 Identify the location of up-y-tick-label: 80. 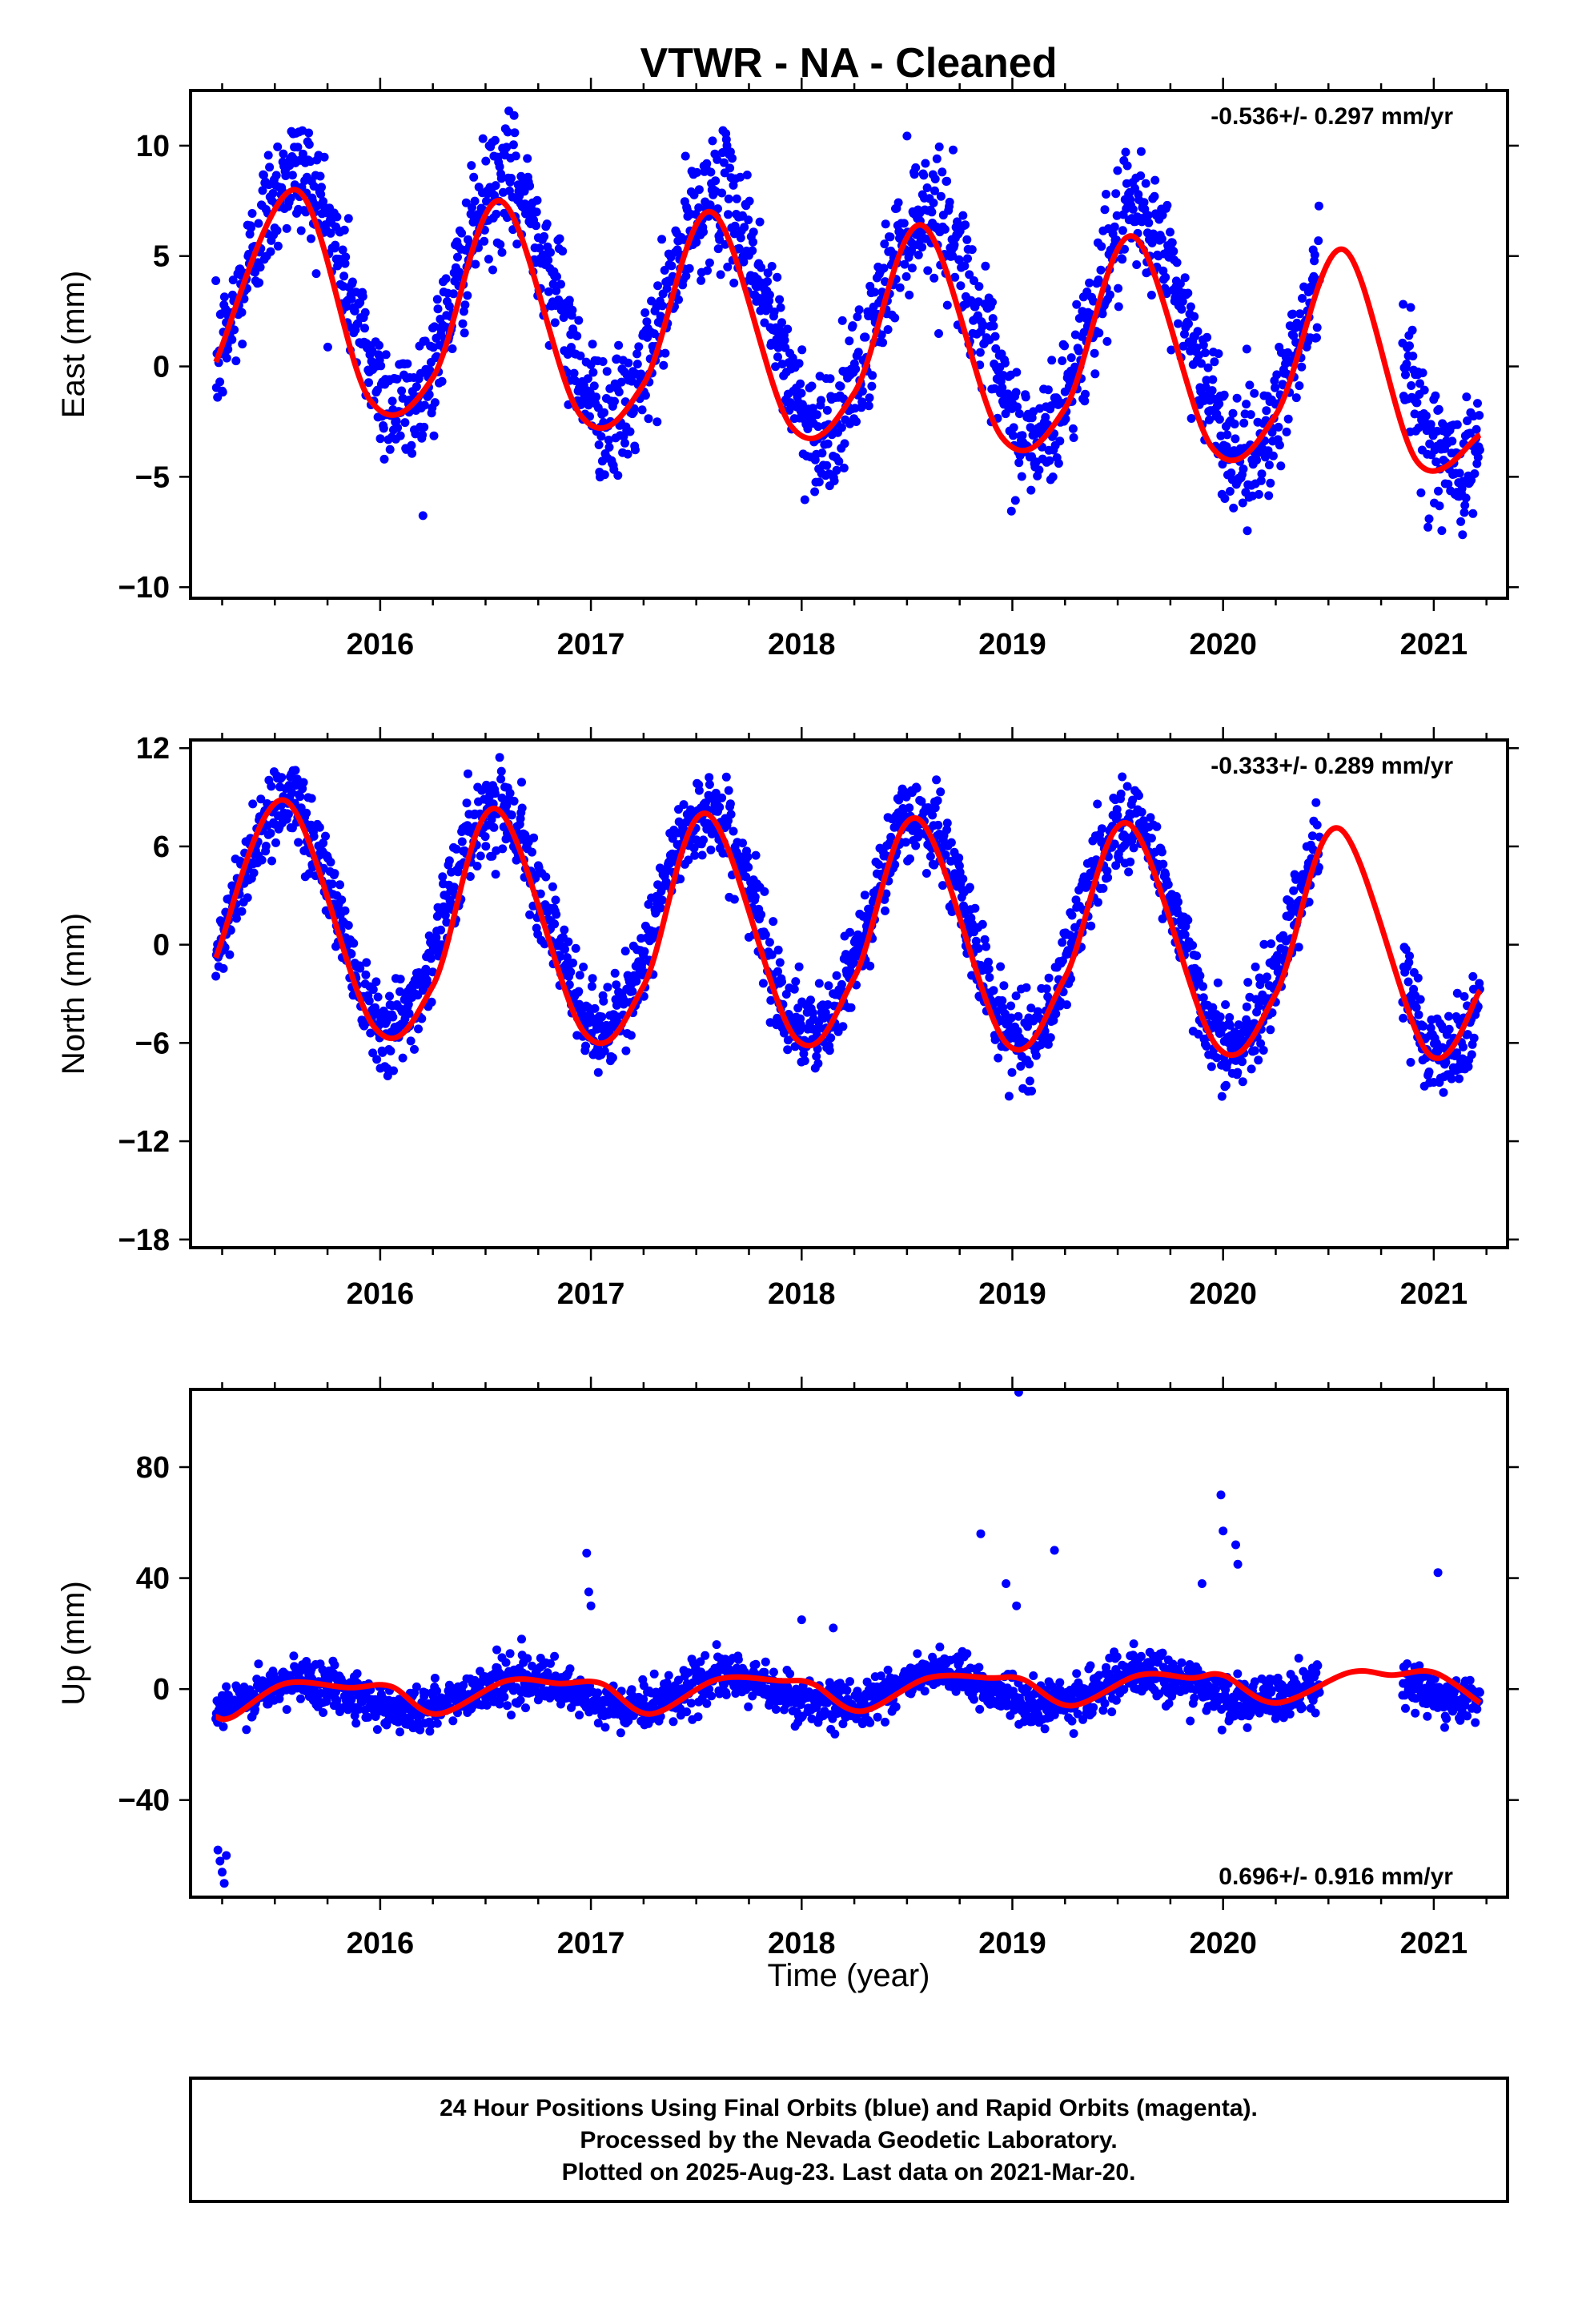
(153, 1468).